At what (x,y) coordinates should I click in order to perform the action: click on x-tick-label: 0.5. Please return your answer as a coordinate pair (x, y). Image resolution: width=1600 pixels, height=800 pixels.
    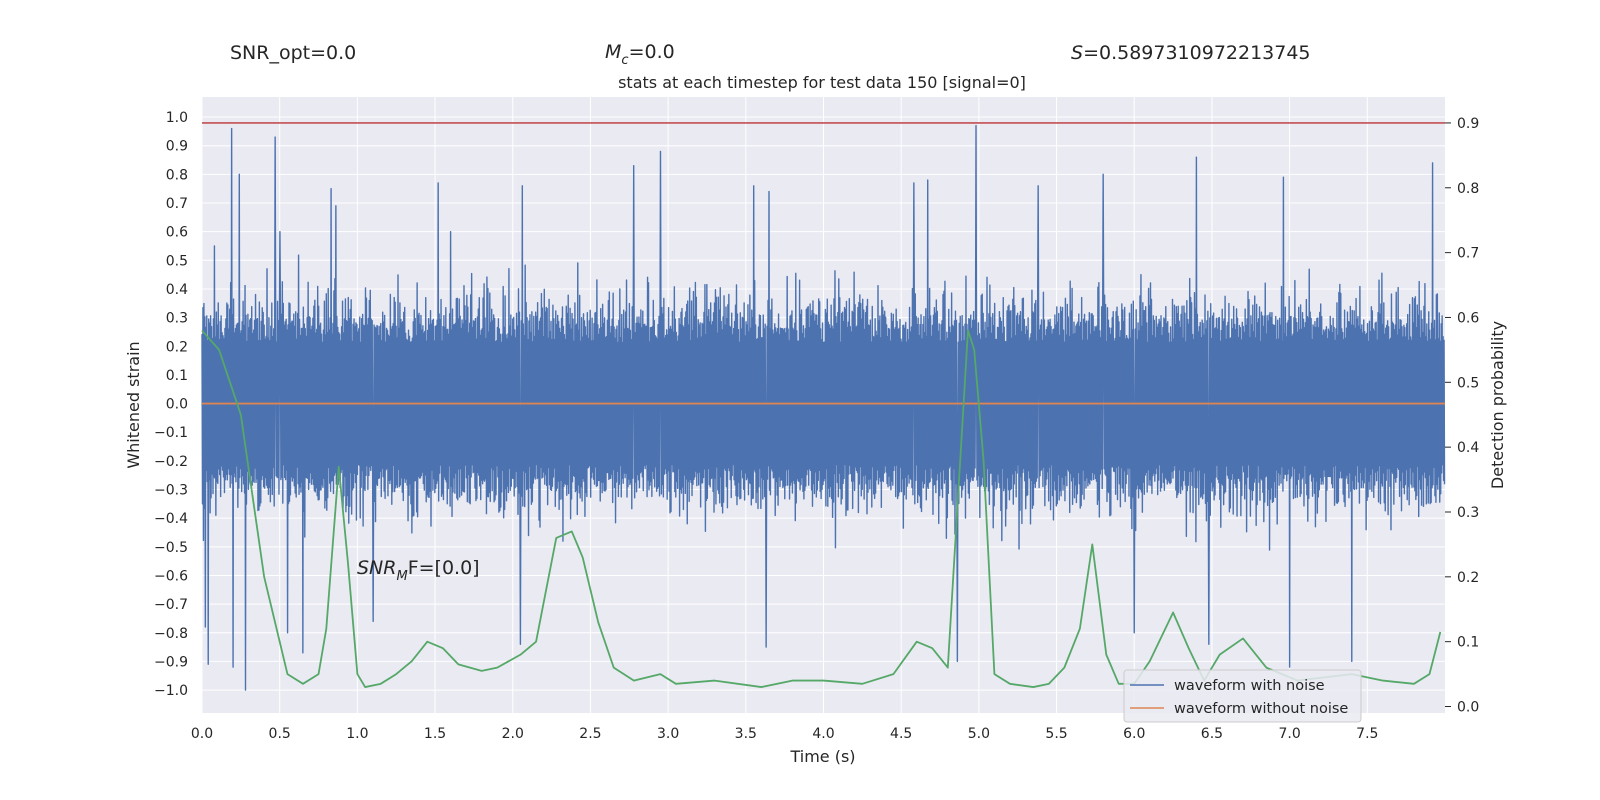
    Looking at the image, I should click on (280, 734).